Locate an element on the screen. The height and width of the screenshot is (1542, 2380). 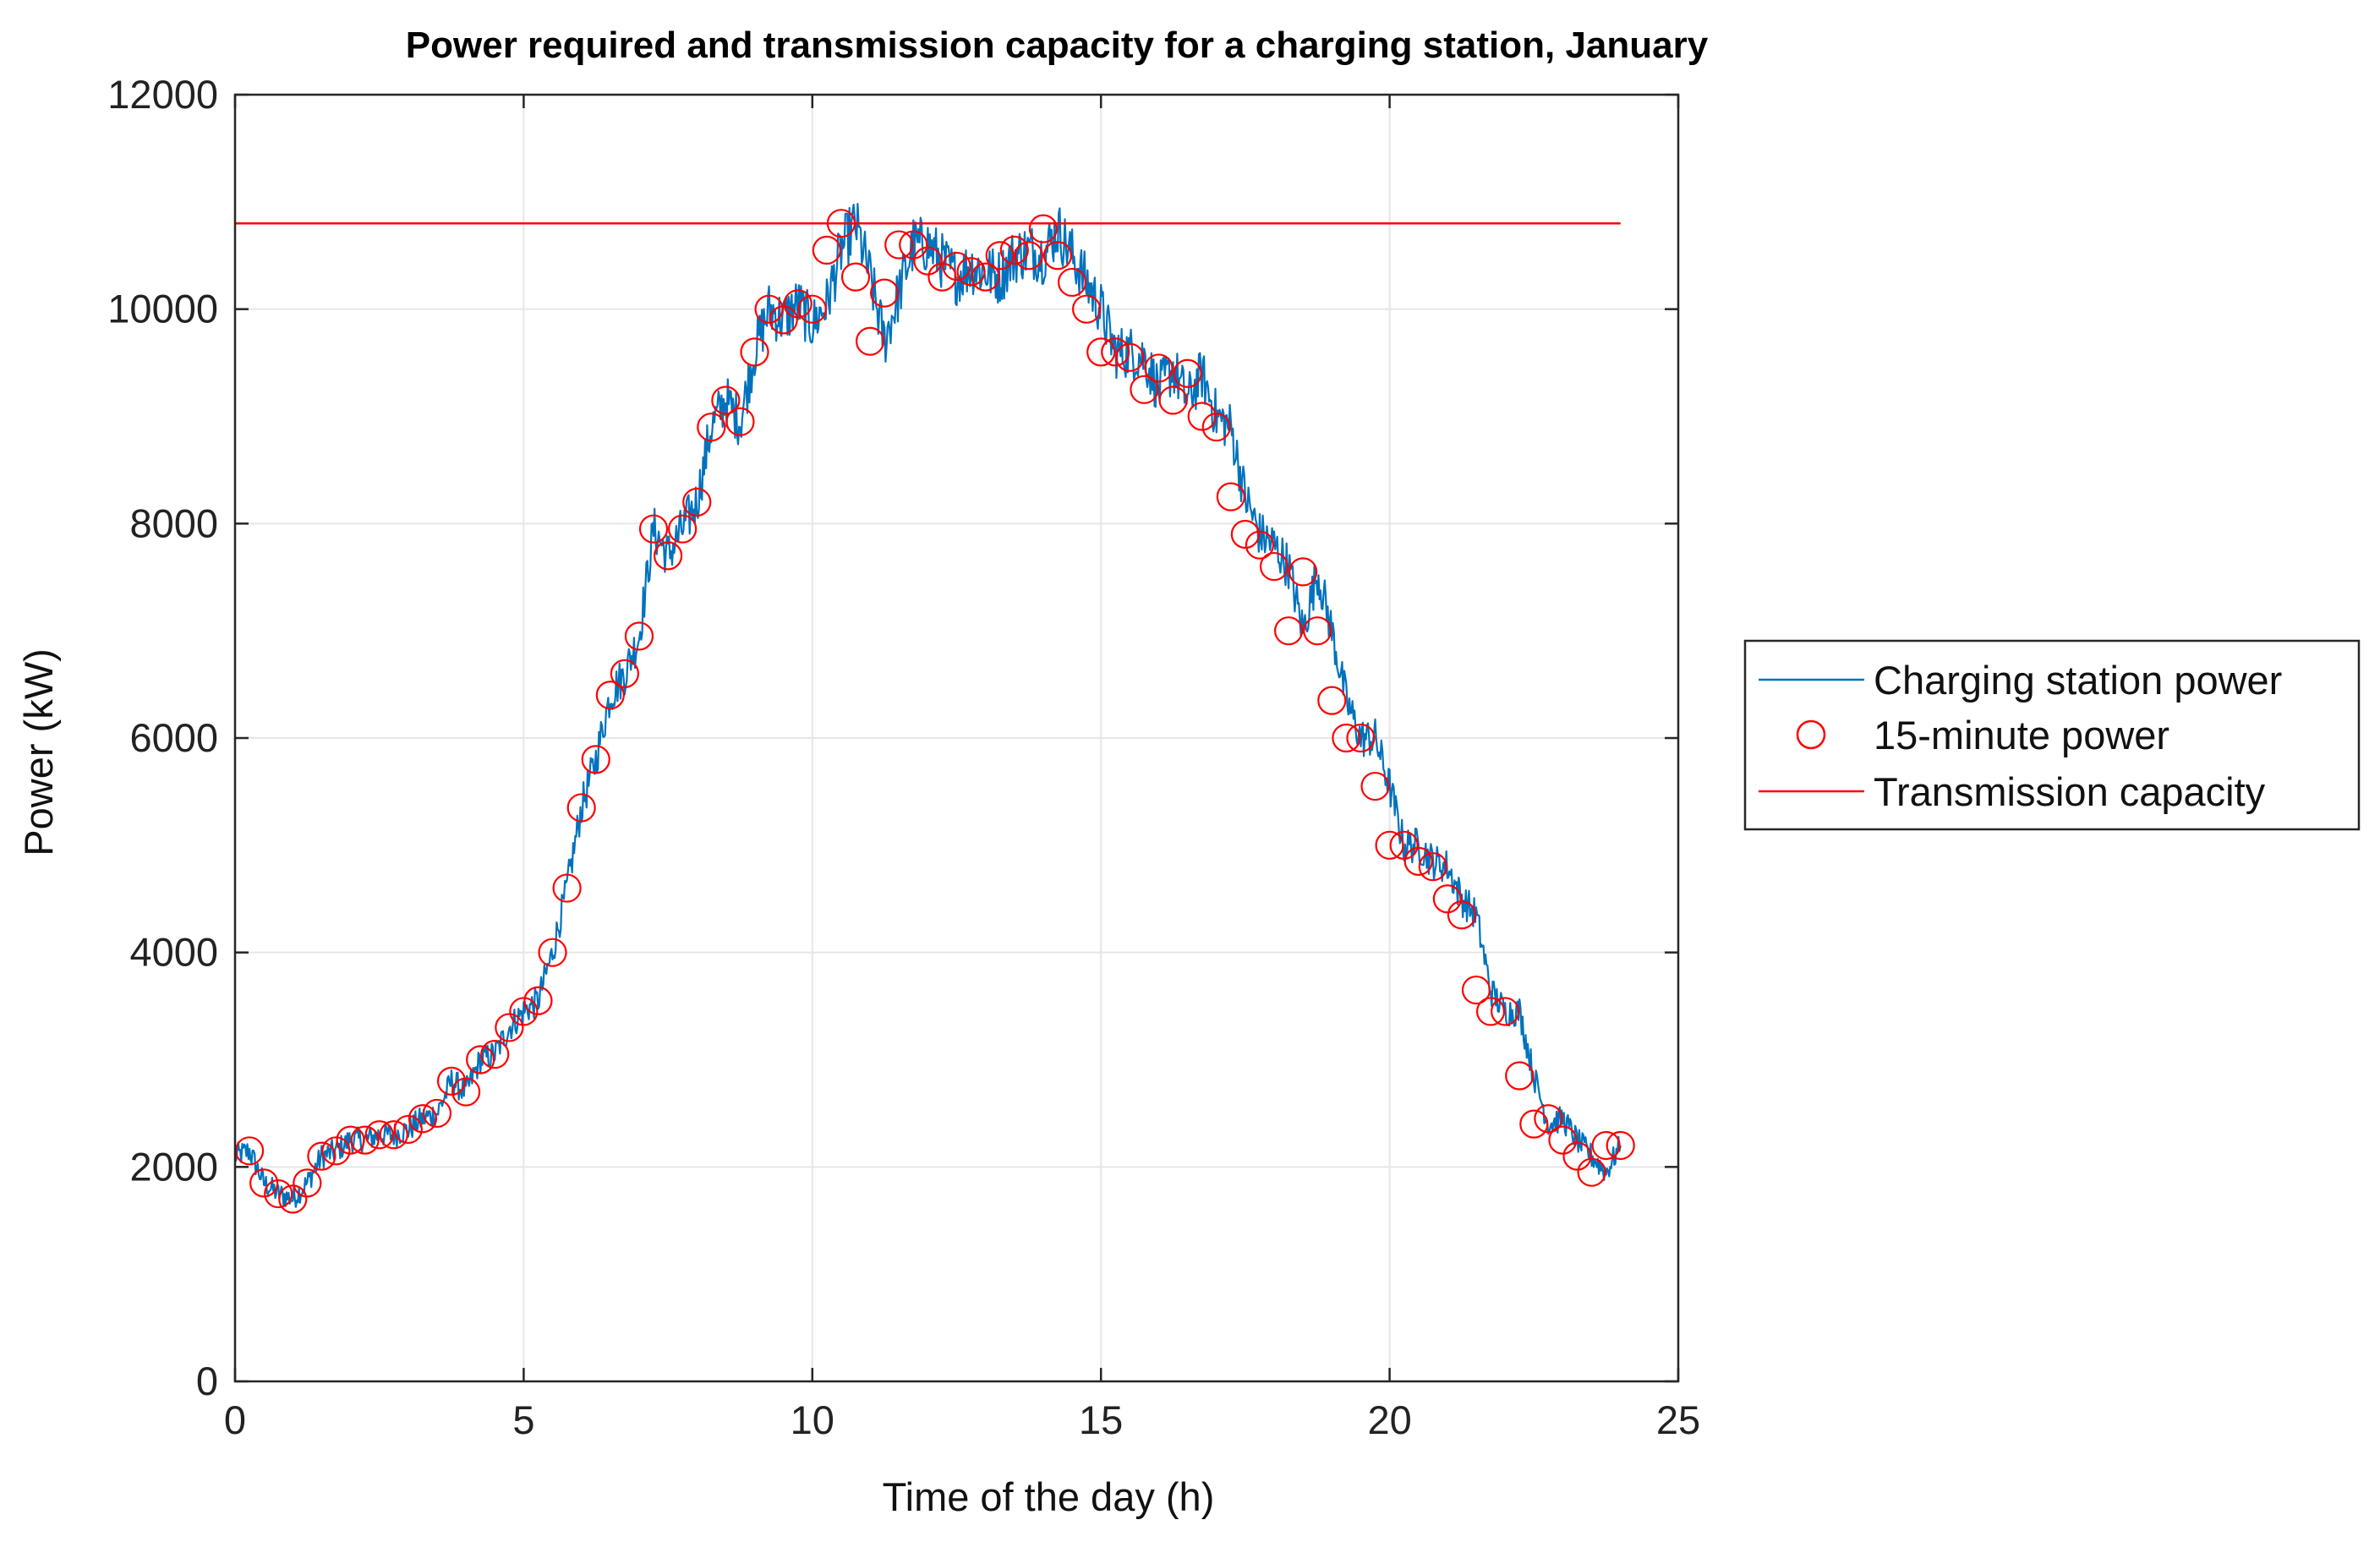
y-tick-label: 12000 is located at coordinates (162, 94).